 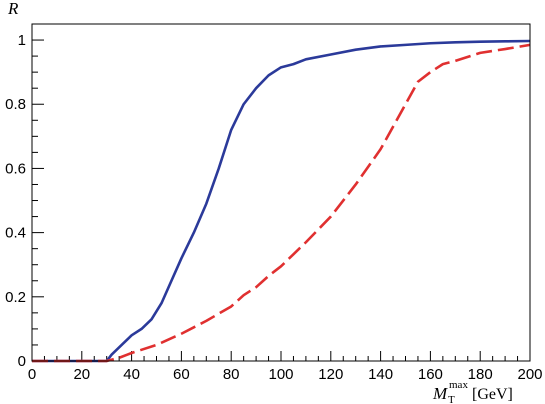 I want to click on x-tick-label: 80, so click(x=231, y=374).